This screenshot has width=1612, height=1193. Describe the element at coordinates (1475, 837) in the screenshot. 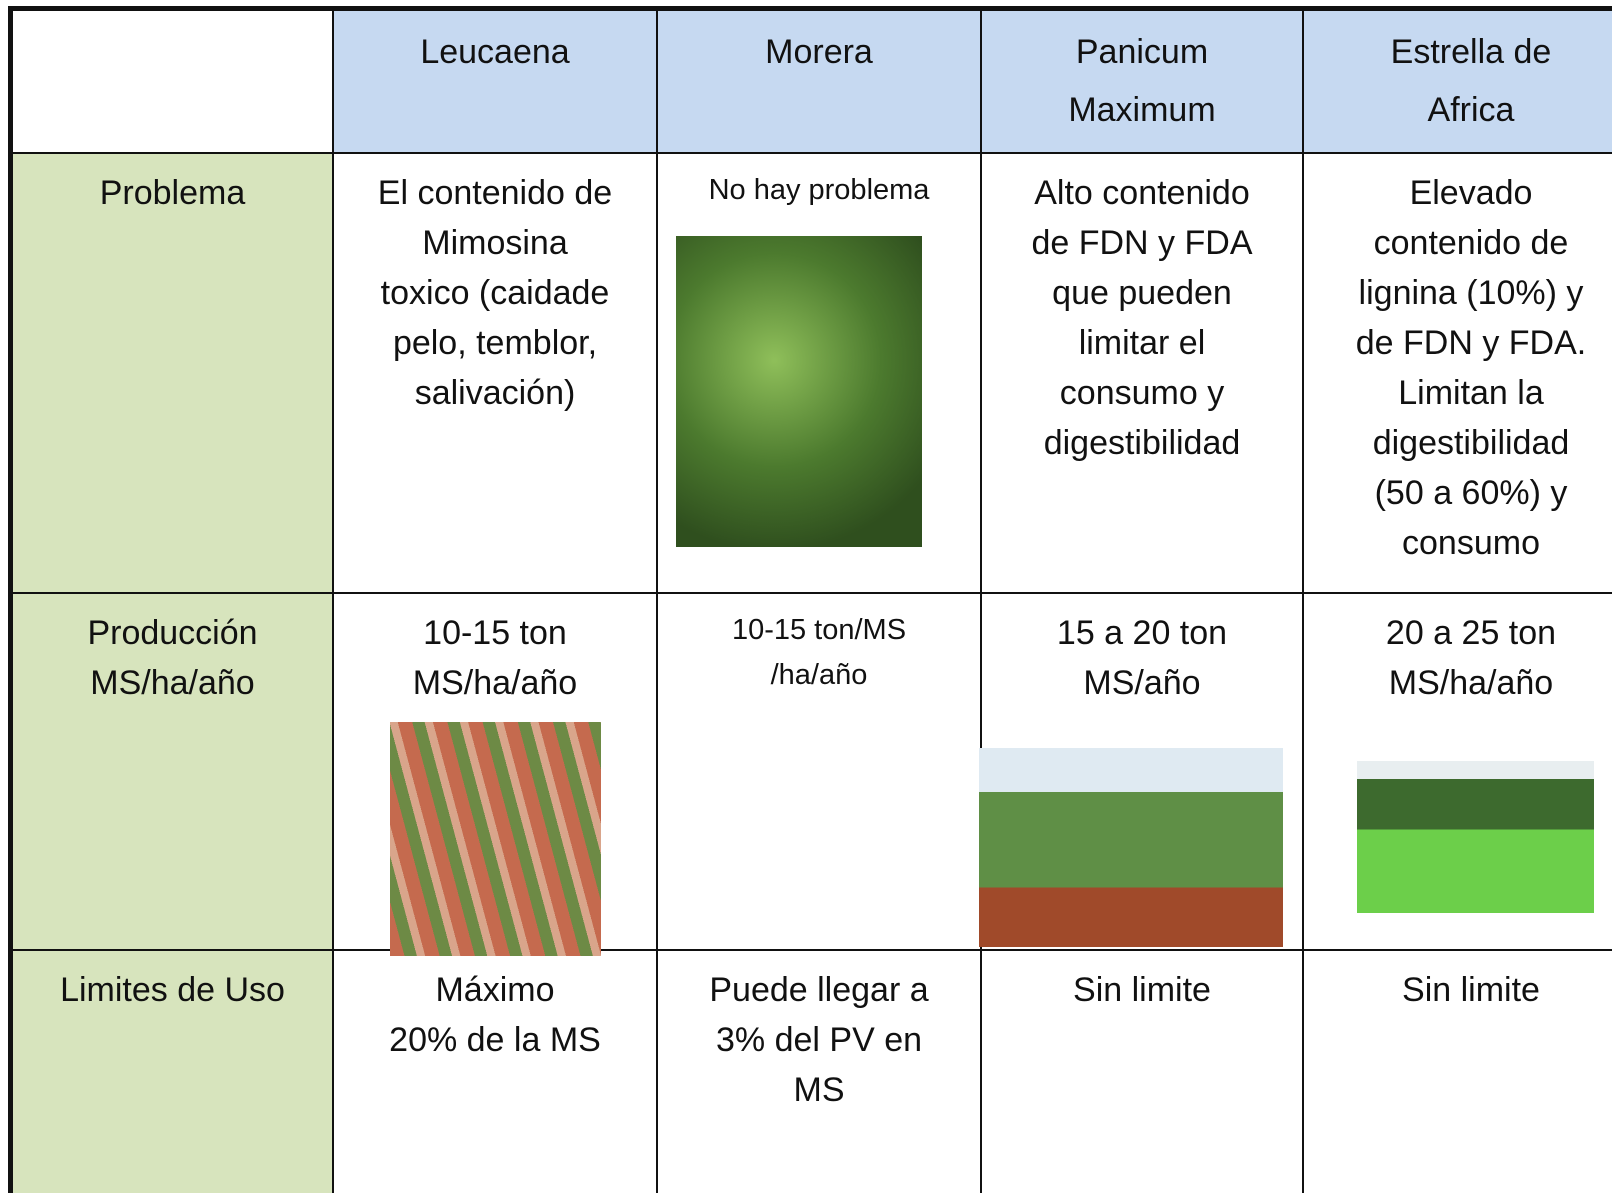

I see `estrella-photo` at that location.